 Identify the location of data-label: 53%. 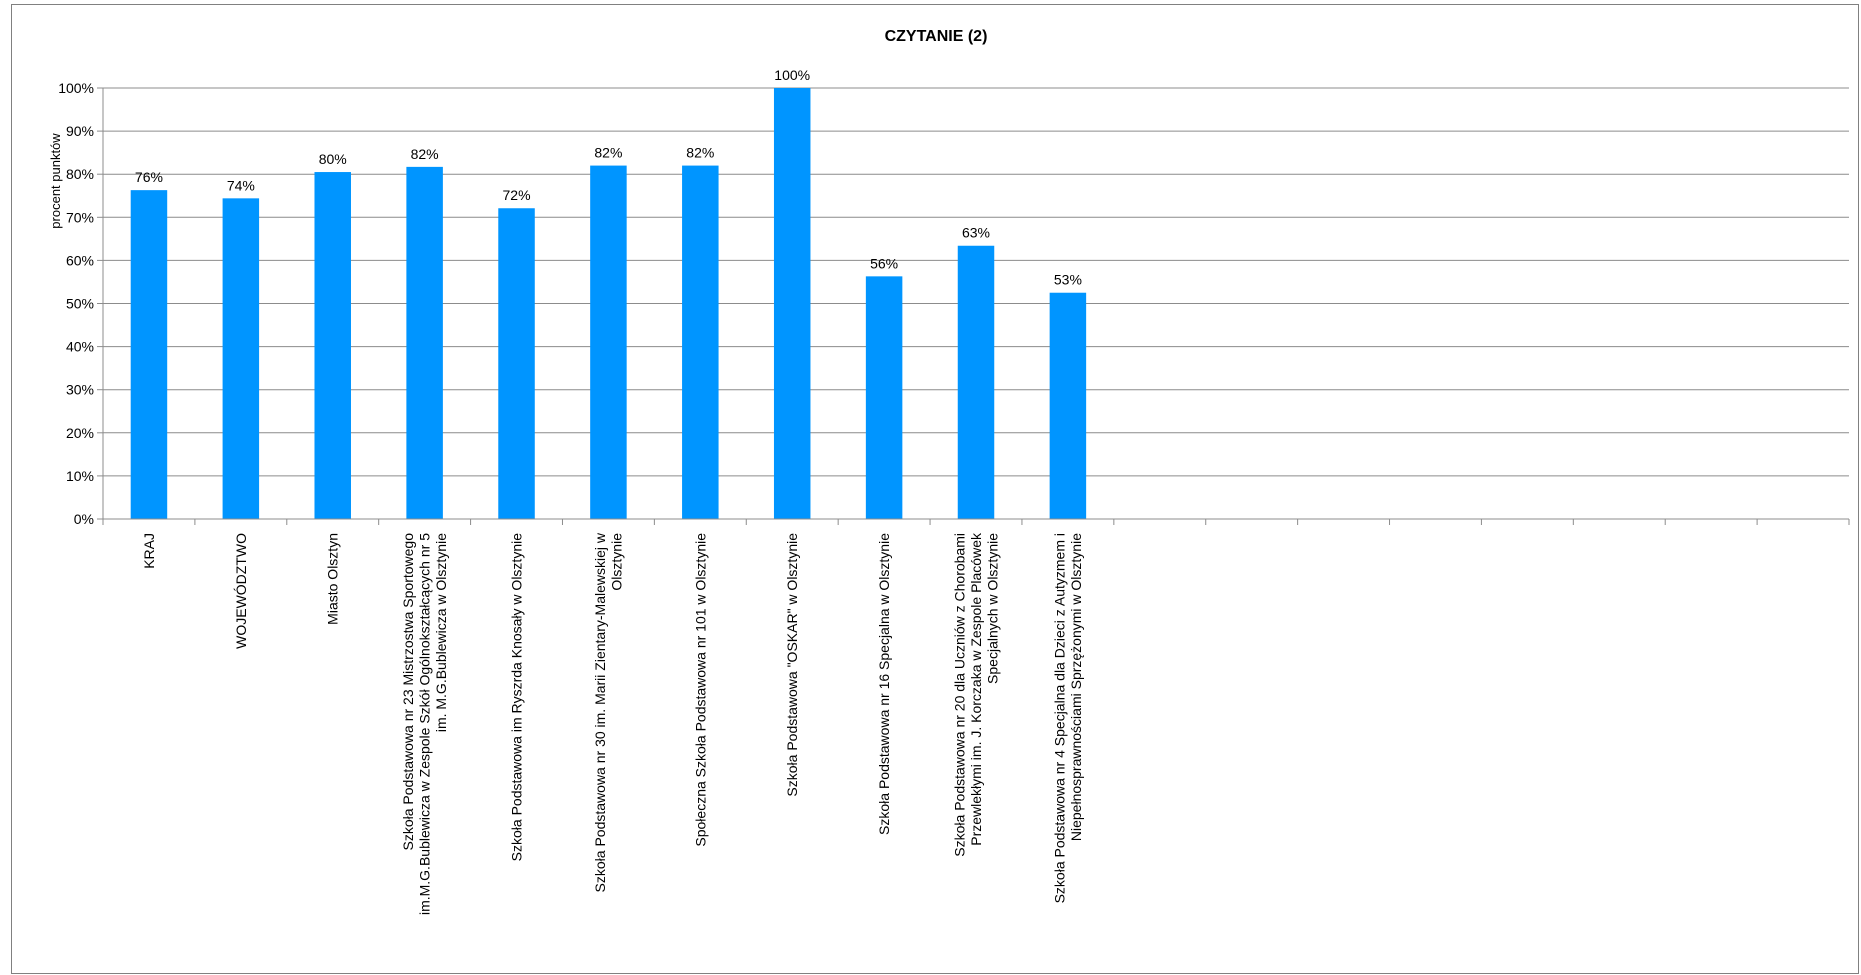
(1068, 280).